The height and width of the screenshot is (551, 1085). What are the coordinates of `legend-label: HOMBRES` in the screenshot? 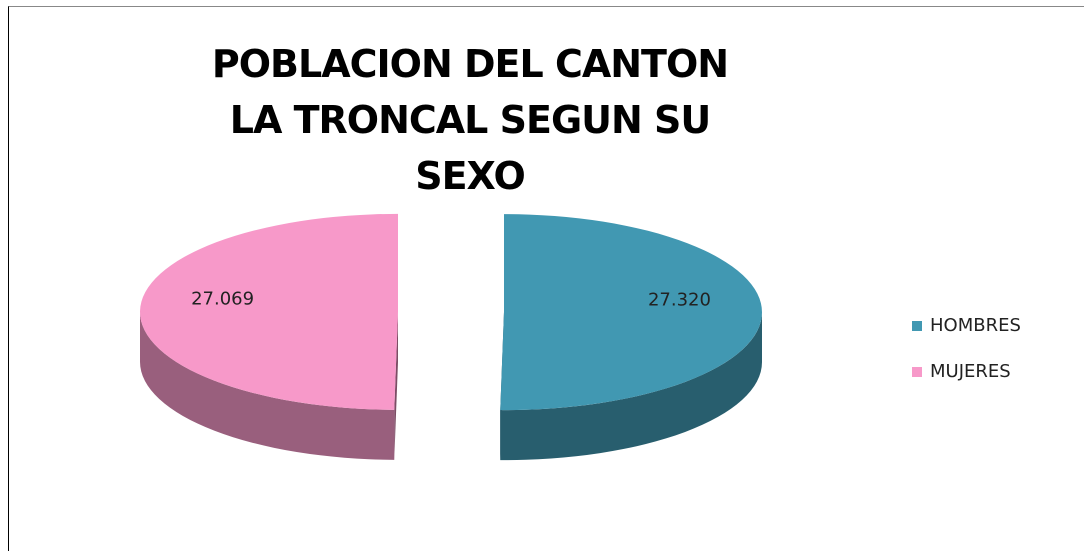 It's located at (975, 325).